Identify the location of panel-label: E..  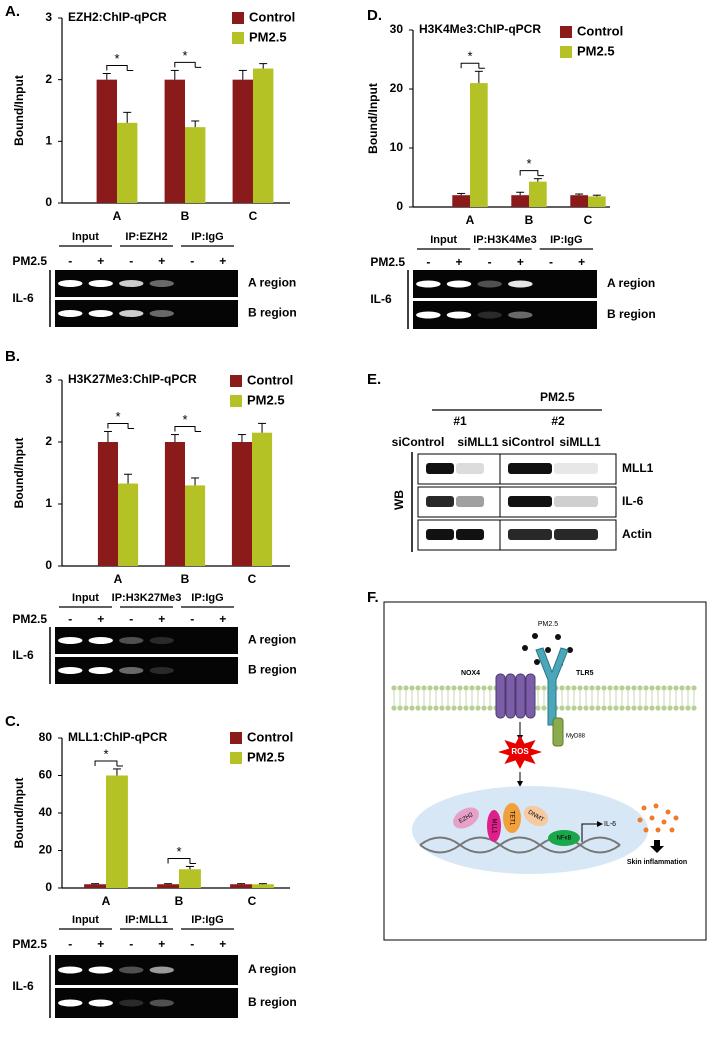
(374, 379).